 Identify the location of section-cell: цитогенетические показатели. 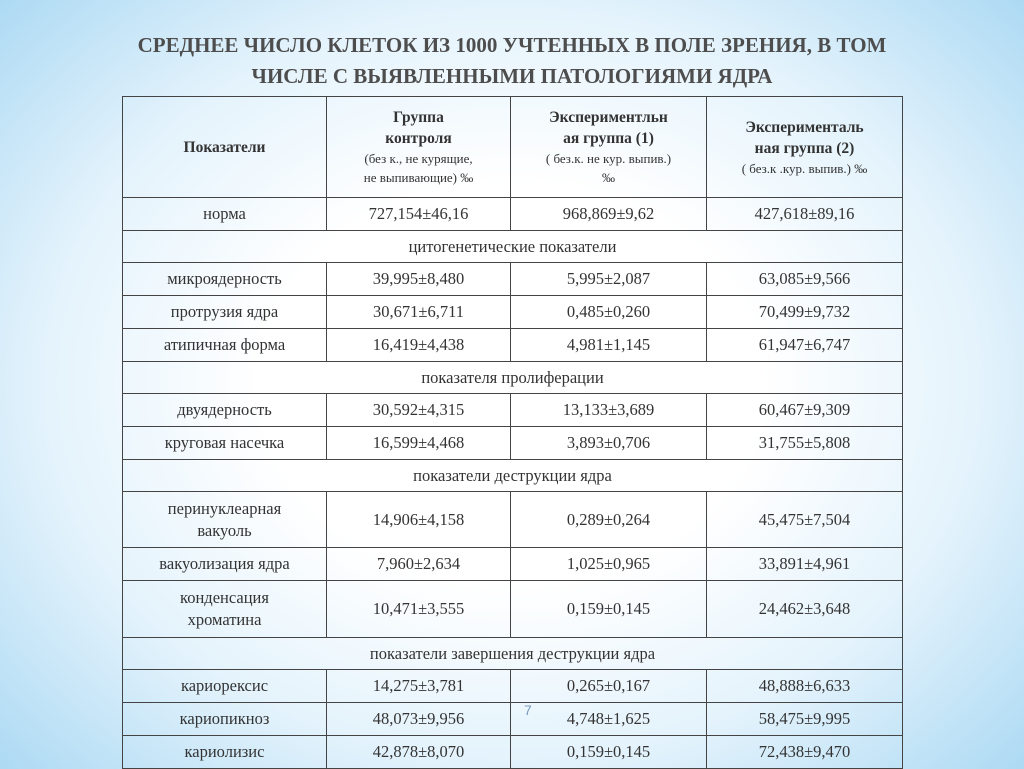
(512, 246).